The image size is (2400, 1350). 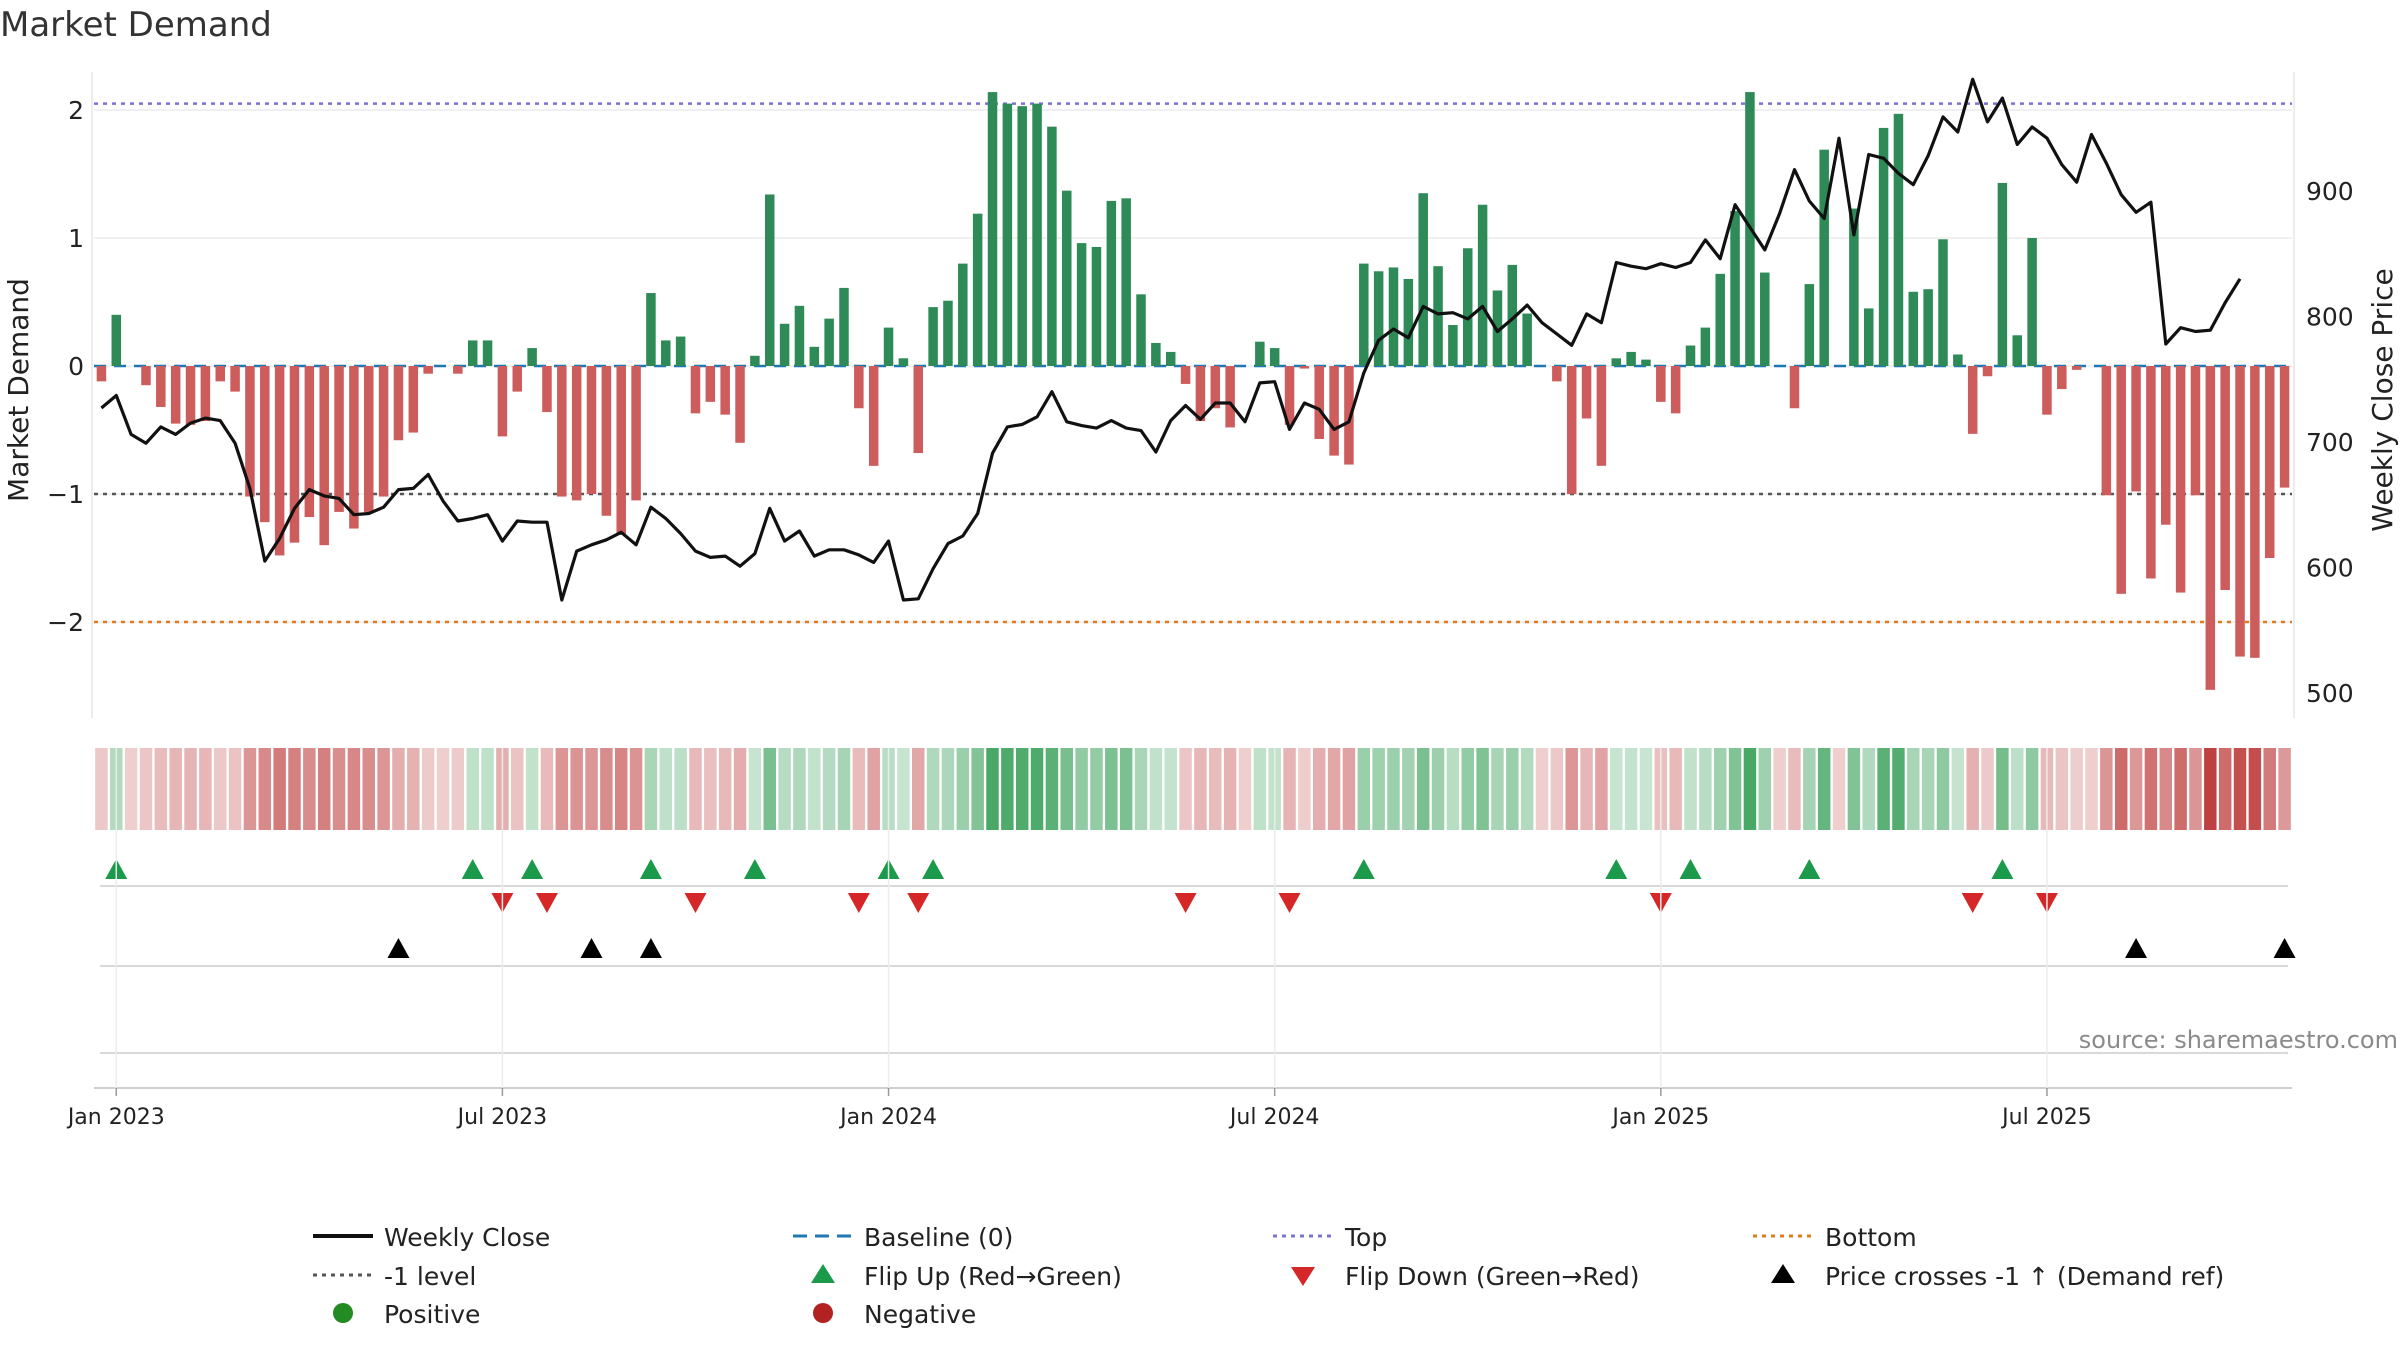 What do you see at coordinates (2382, 399) in the screenshot?
I see `right-axis-label: Weekly Close Price` at bounding box center [2382, 399].